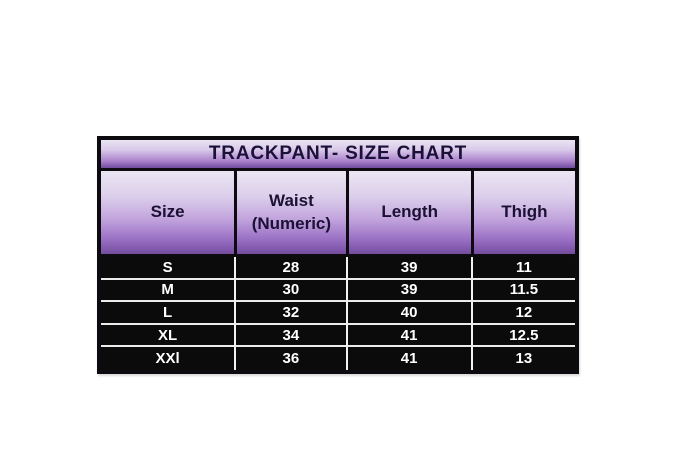  Describe the element at coordinates (522, 267) in the screenshot. I see `cell-thigh: 11` at that location.